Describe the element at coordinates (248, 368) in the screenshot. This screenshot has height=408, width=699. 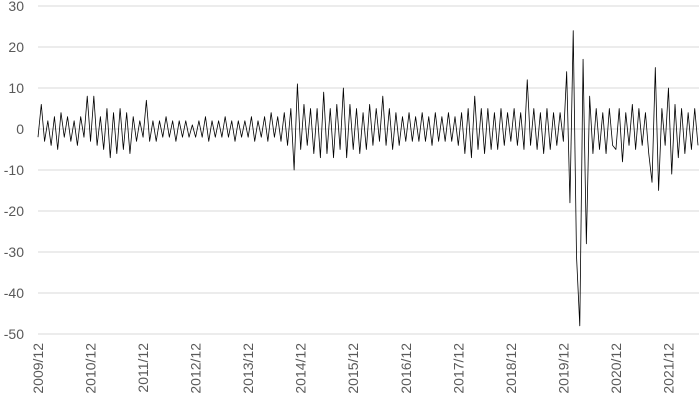
I see `x-tick-label: 2013/12` at that location.